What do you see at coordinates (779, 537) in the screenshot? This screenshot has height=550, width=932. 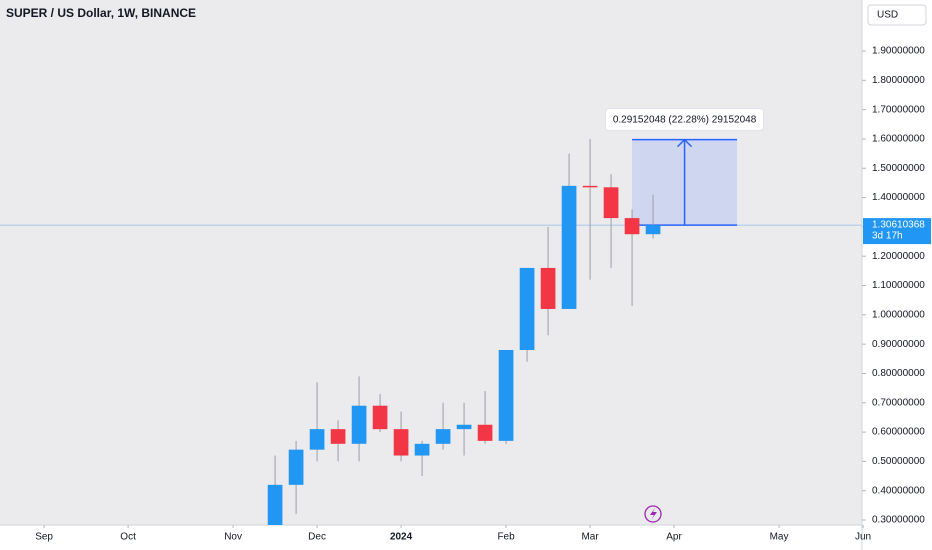 I see `x-tick-label: May` at bounding box center [779, 537].